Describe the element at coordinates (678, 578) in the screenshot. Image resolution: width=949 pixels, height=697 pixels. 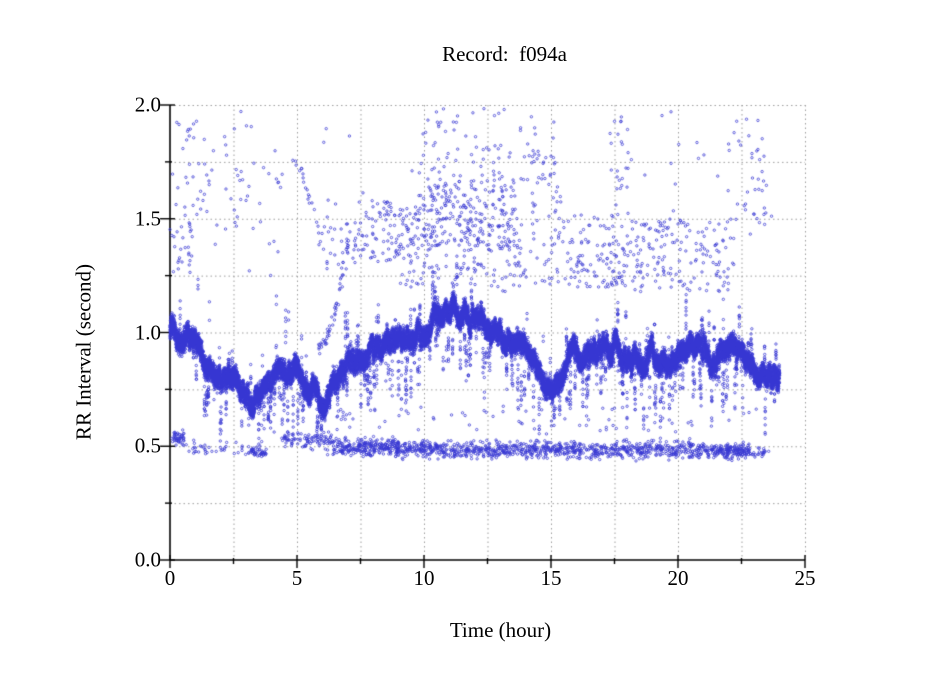
I see `x-tick-label: 20` at that location.